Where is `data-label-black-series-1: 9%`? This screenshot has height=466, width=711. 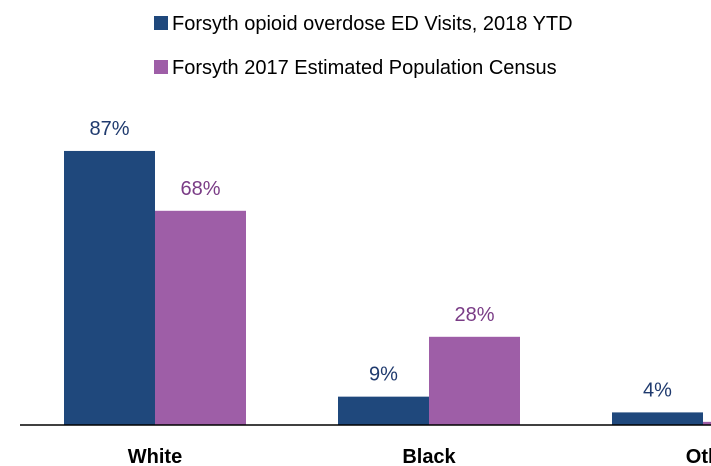 data-label-black-series-1: 9% is located at coordinates (383, 375).